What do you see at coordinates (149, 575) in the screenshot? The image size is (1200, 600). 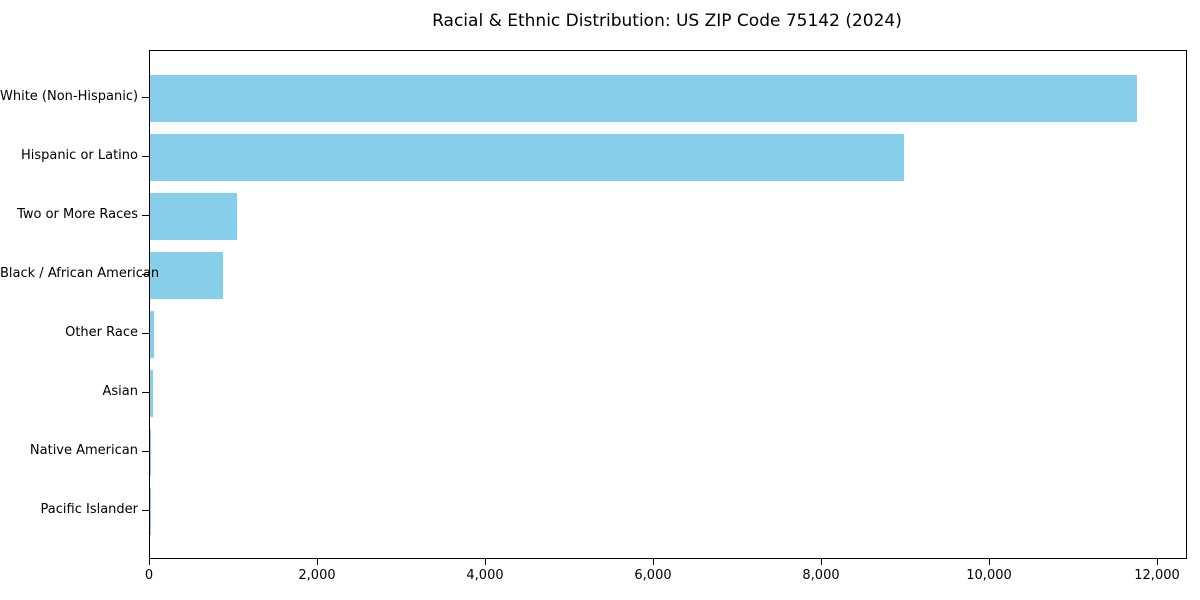 I see `x-tick-label: 0` at bounding box center [149, 575].